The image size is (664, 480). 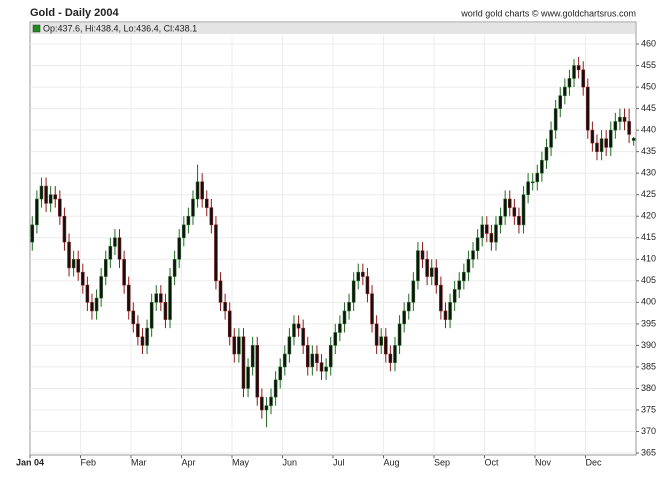 I want to click on y-tick-label: 370, so click(x=648, y=431).